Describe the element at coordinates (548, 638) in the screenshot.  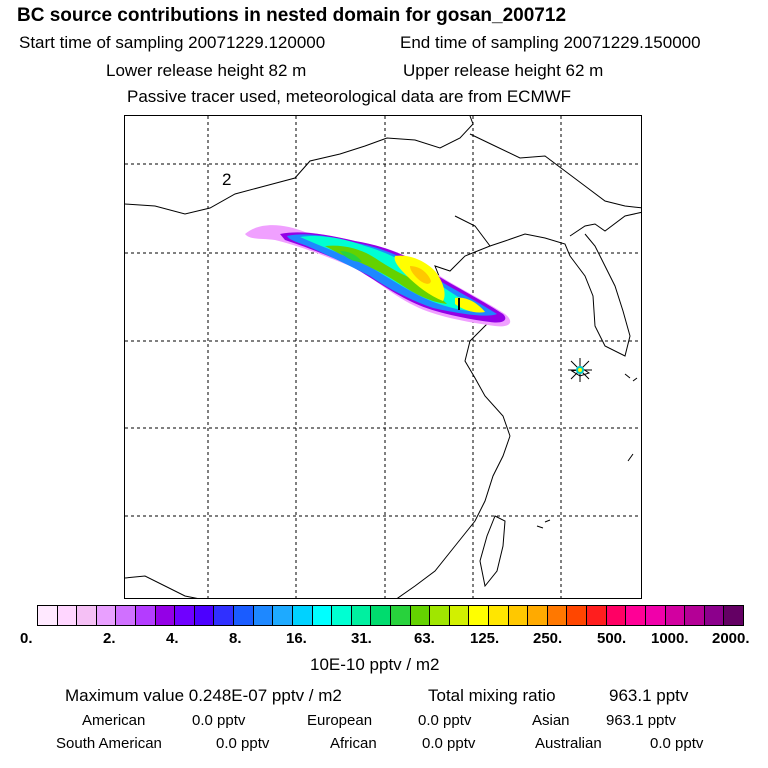
I see `colorbar-tick-8: 250.` at that location.